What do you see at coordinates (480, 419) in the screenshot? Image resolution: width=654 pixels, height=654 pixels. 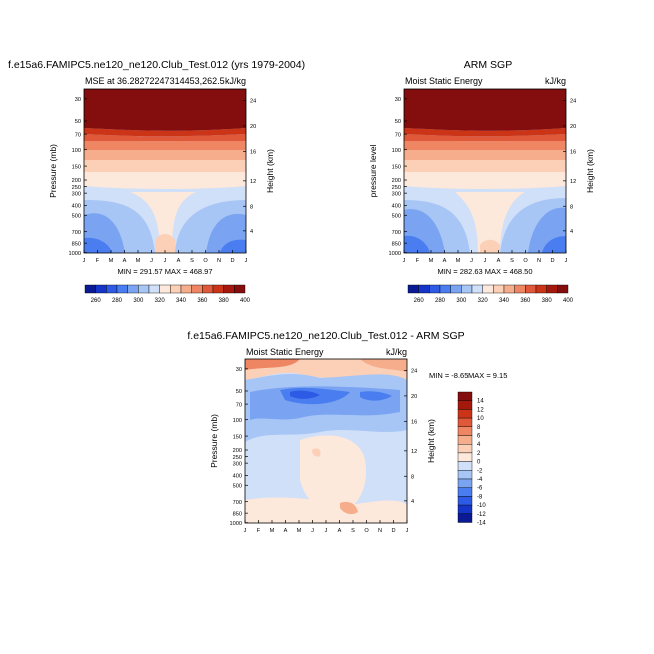 I see `colorbar-label: 10` at bounding box center [480, 419].